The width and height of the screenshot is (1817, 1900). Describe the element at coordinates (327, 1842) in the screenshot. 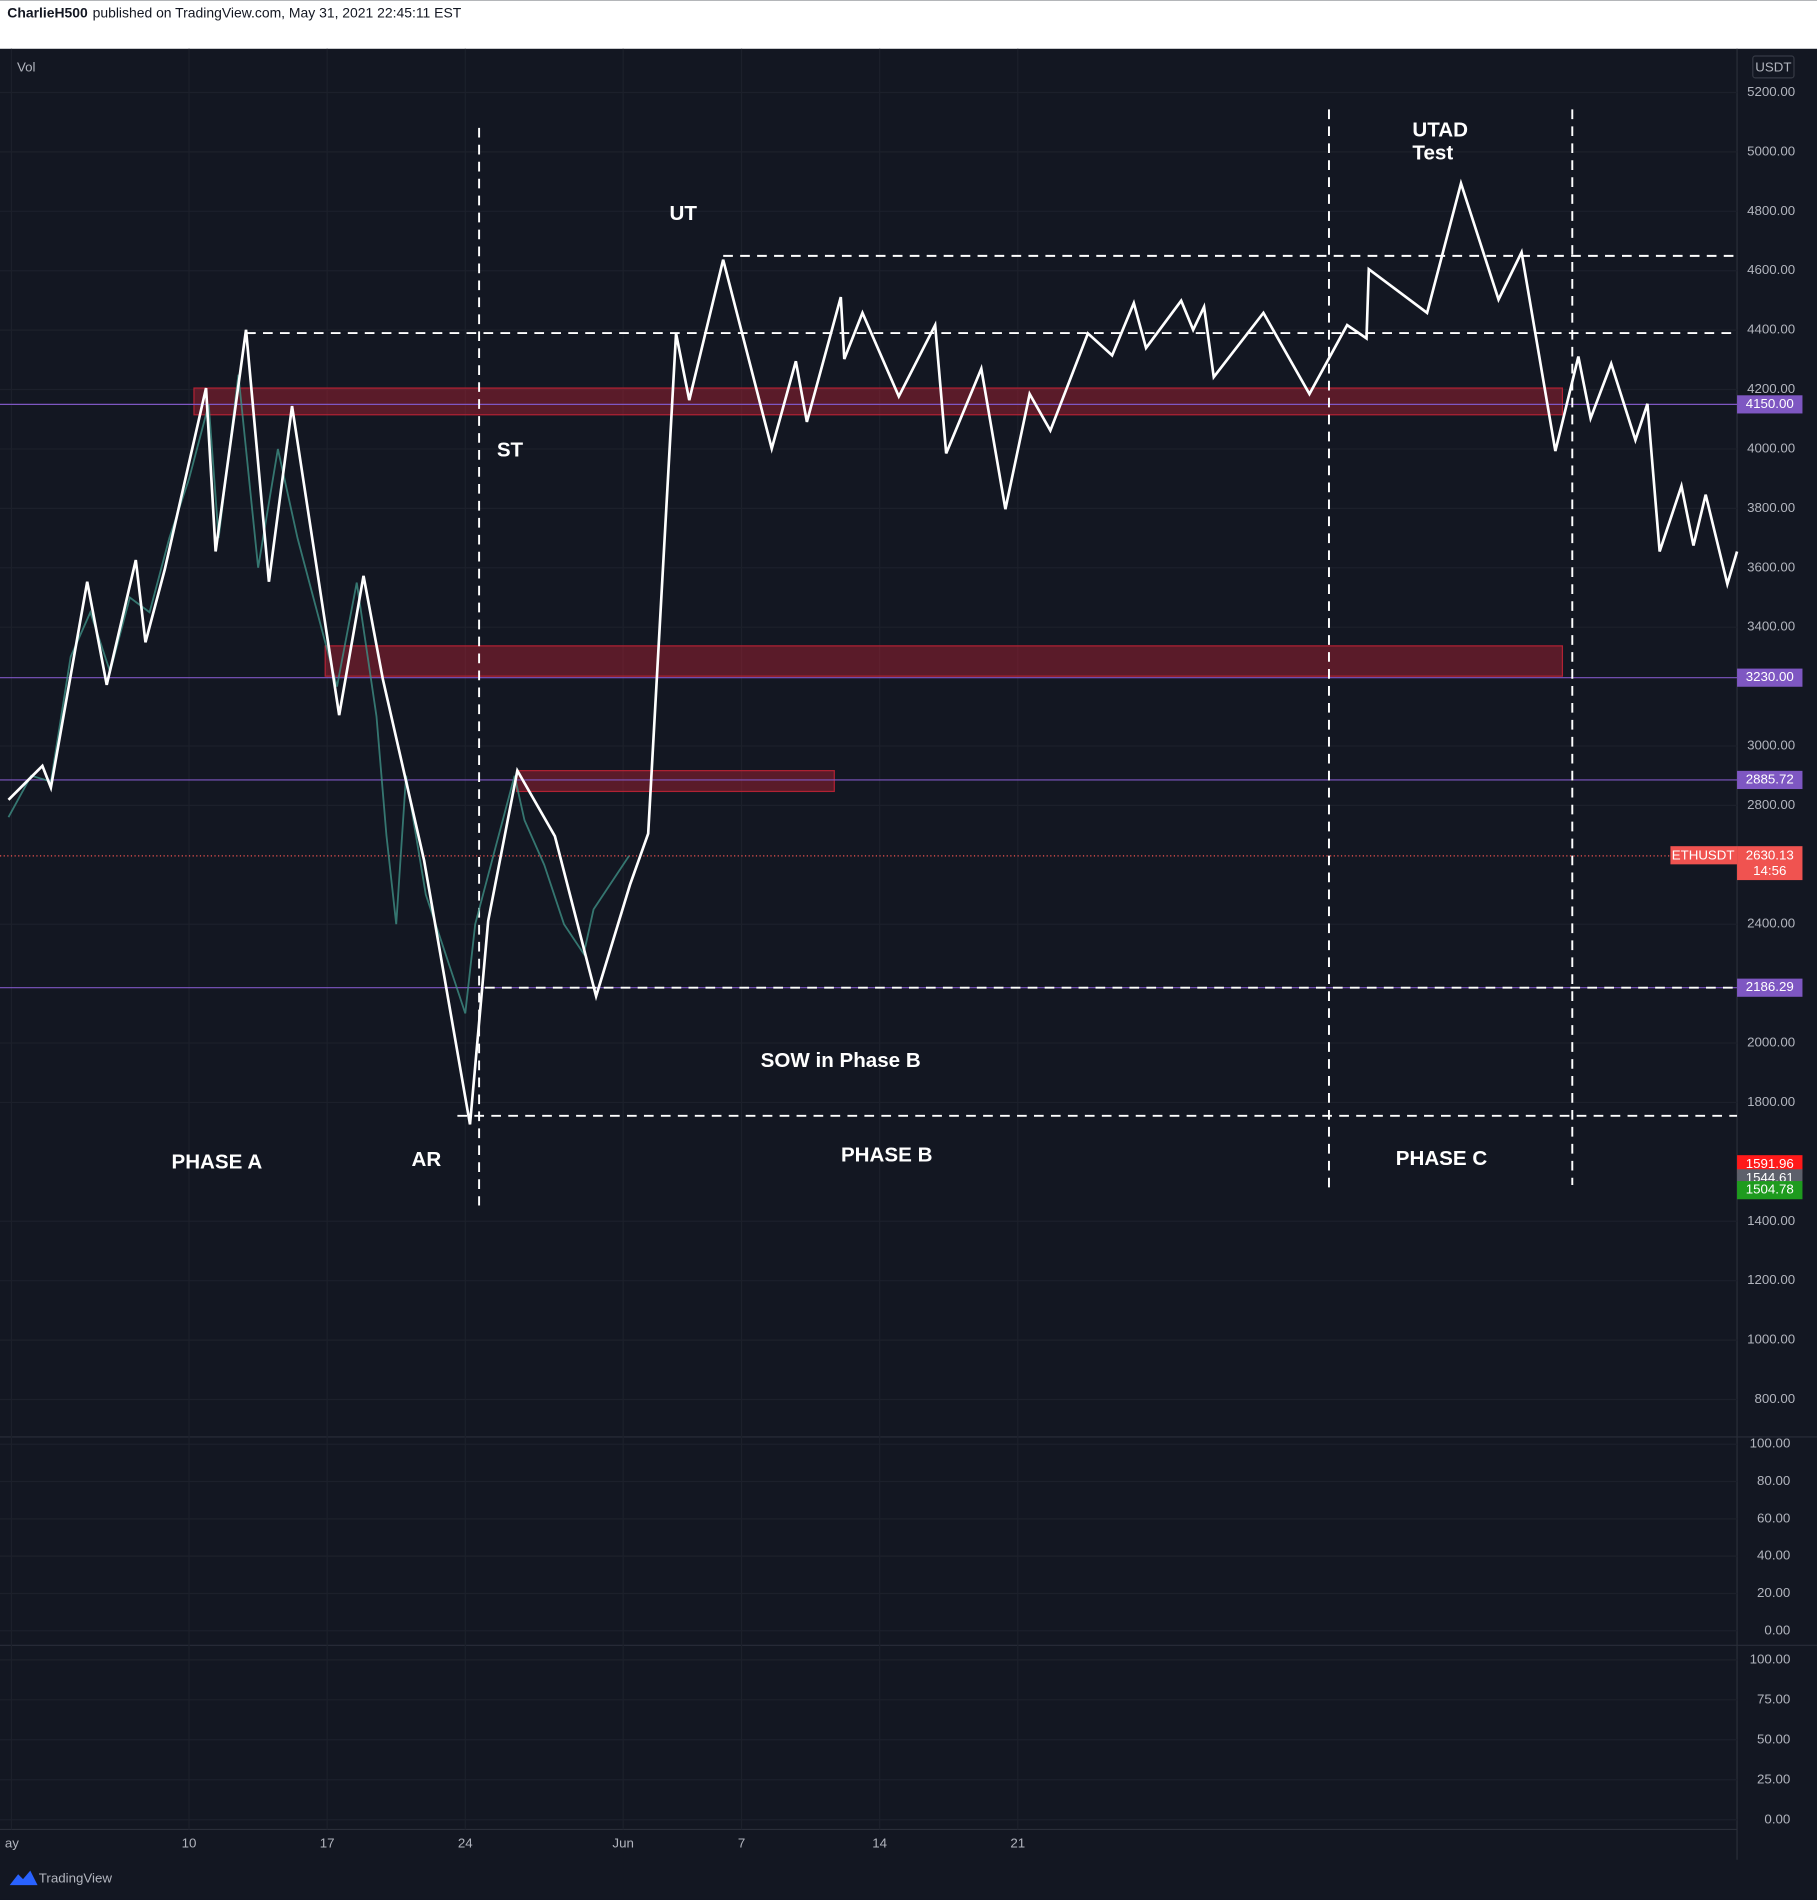

I see `x-tick-label: 17` at that location.